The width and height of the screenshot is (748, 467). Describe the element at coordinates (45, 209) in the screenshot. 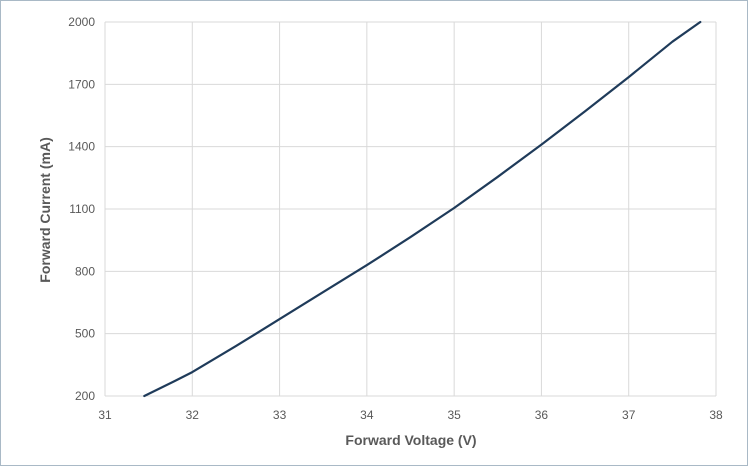

I see `y-axis-title: Forward Current (mA)` at that location.